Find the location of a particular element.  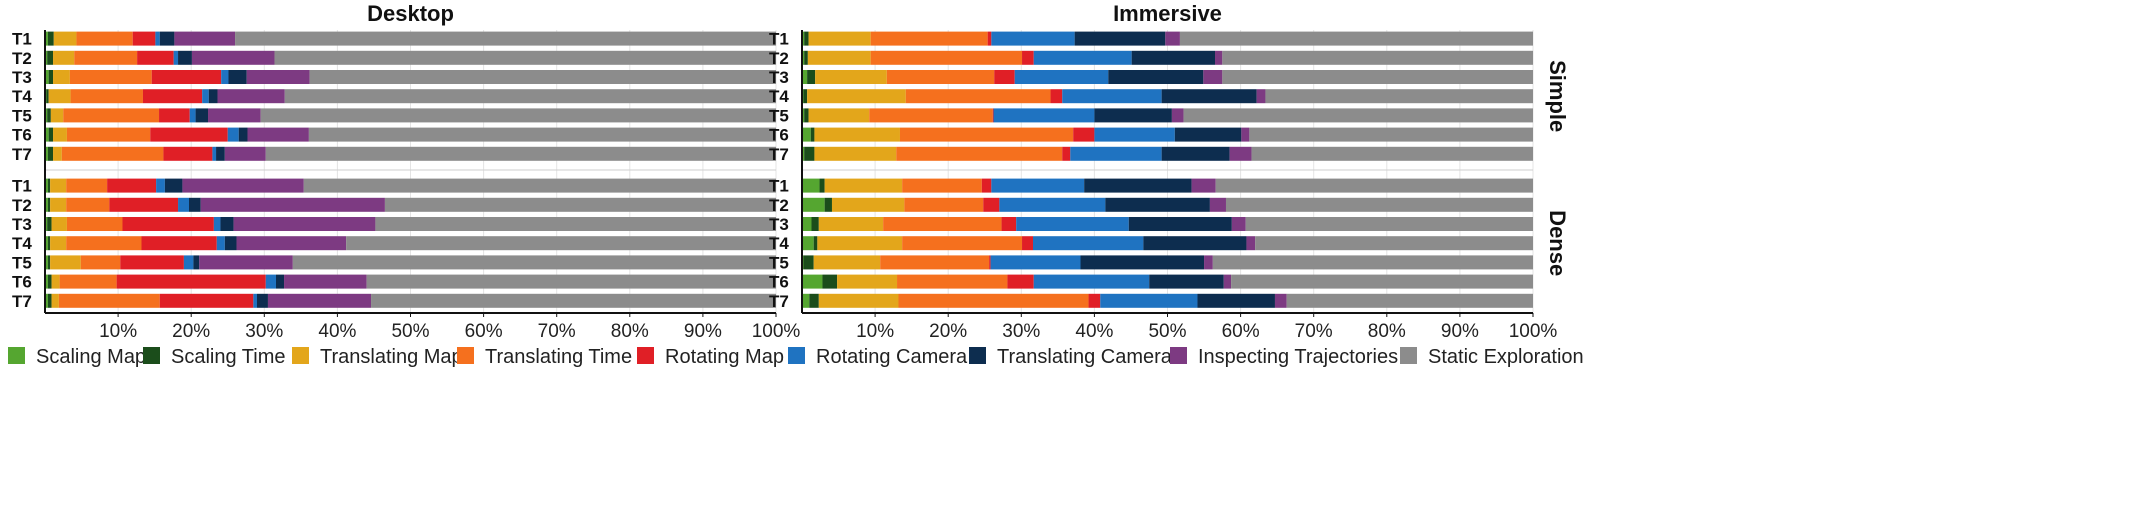

bar-segment-immersive-simple-t6-rotating-map is located at coordinates (1084, 134).